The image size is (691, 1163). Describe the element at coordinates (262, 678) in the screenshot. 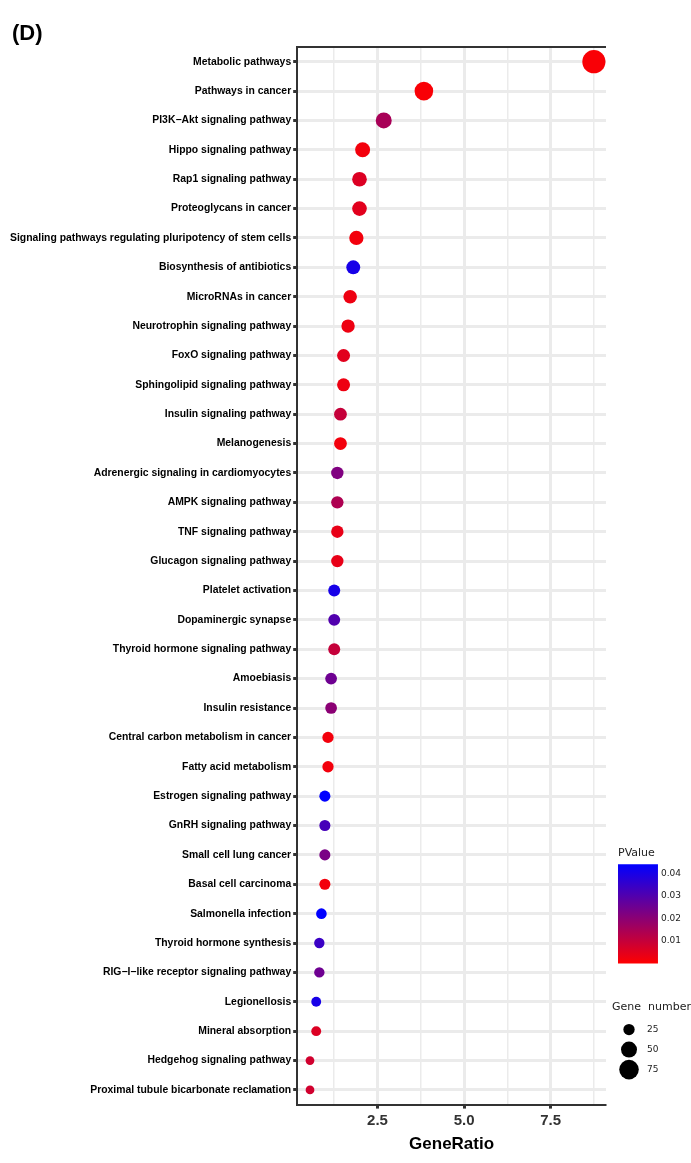

I see `y-tick-label: Amoebiasis` at that location.